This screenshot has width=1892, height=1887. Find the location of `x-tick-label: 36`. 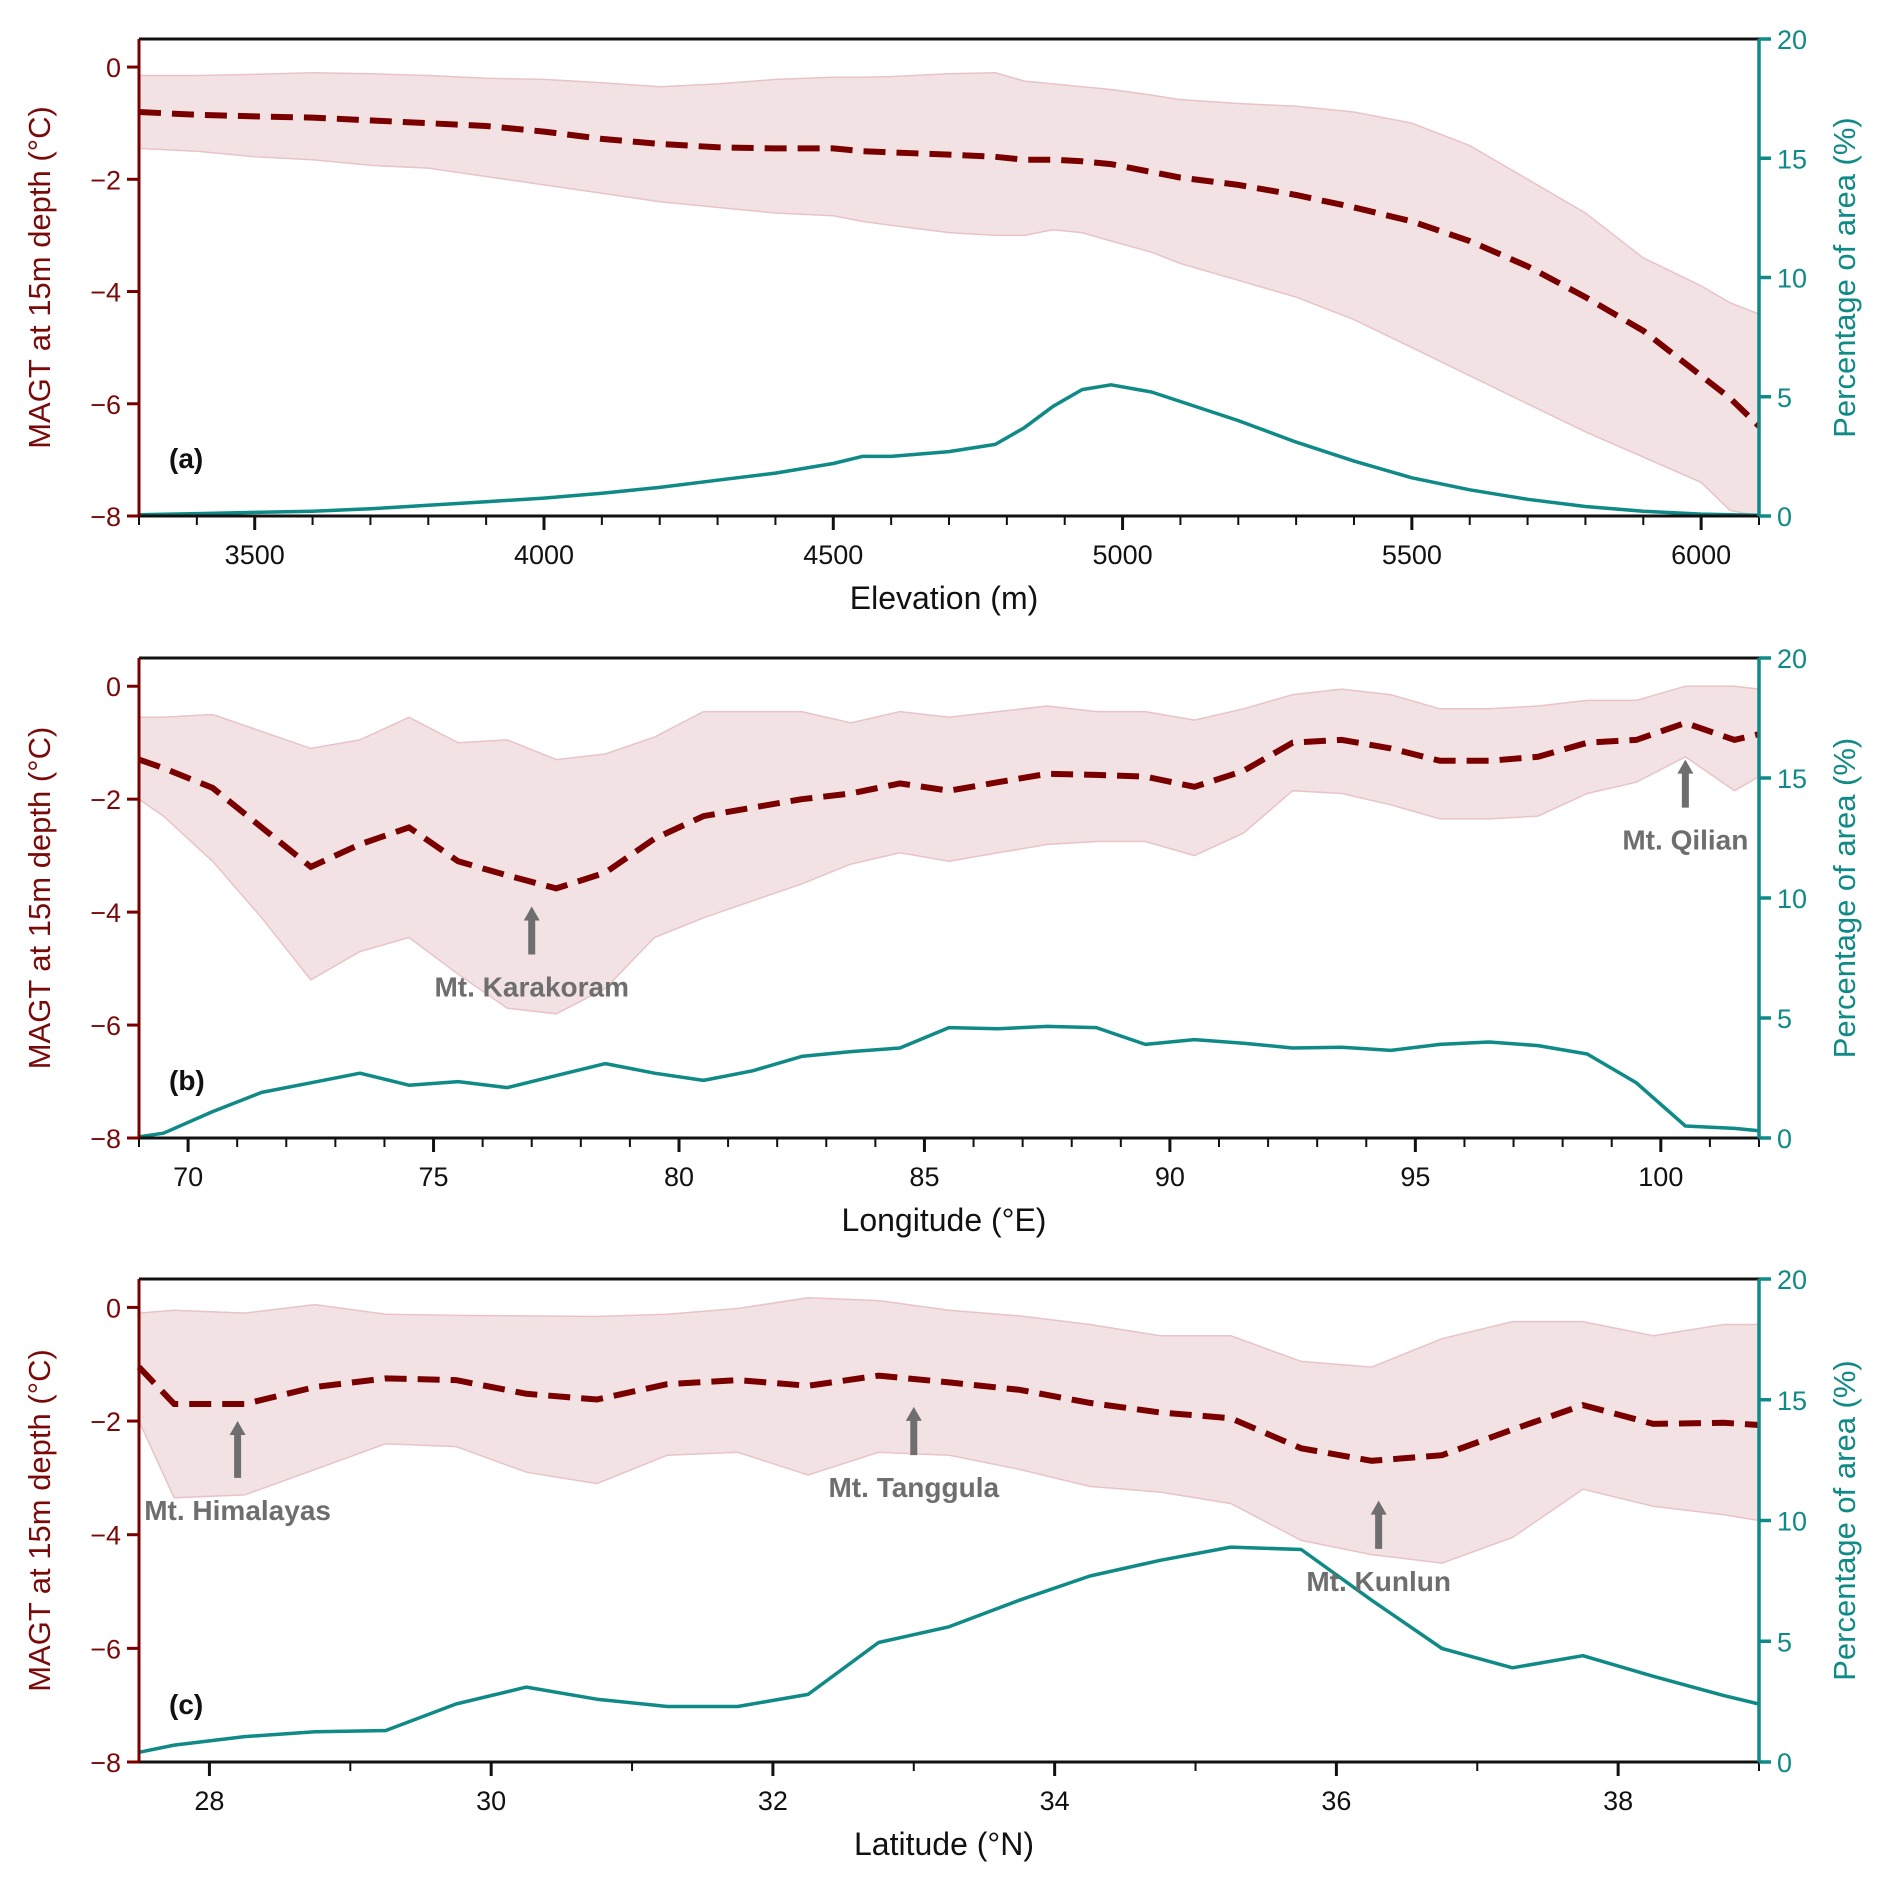

x-tick-label: 36 is located at coordinates (1336, 1801).